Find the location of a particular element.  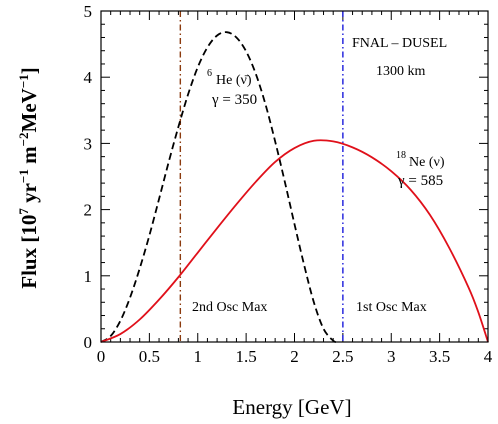

distance-label: 1300 km is located at coordinates (401, 71).